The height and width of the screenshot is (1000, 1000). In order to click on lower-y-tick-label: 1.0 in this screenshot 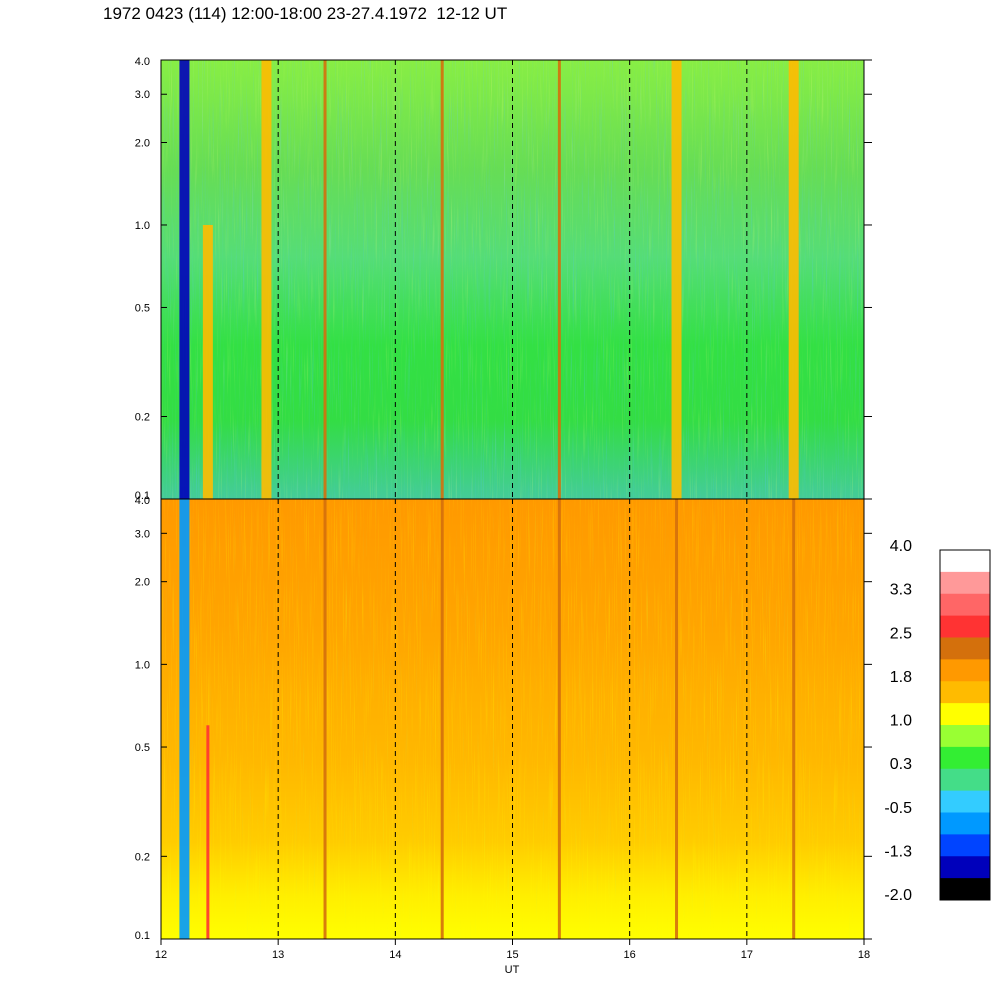, I will do `click(142, 665)`.